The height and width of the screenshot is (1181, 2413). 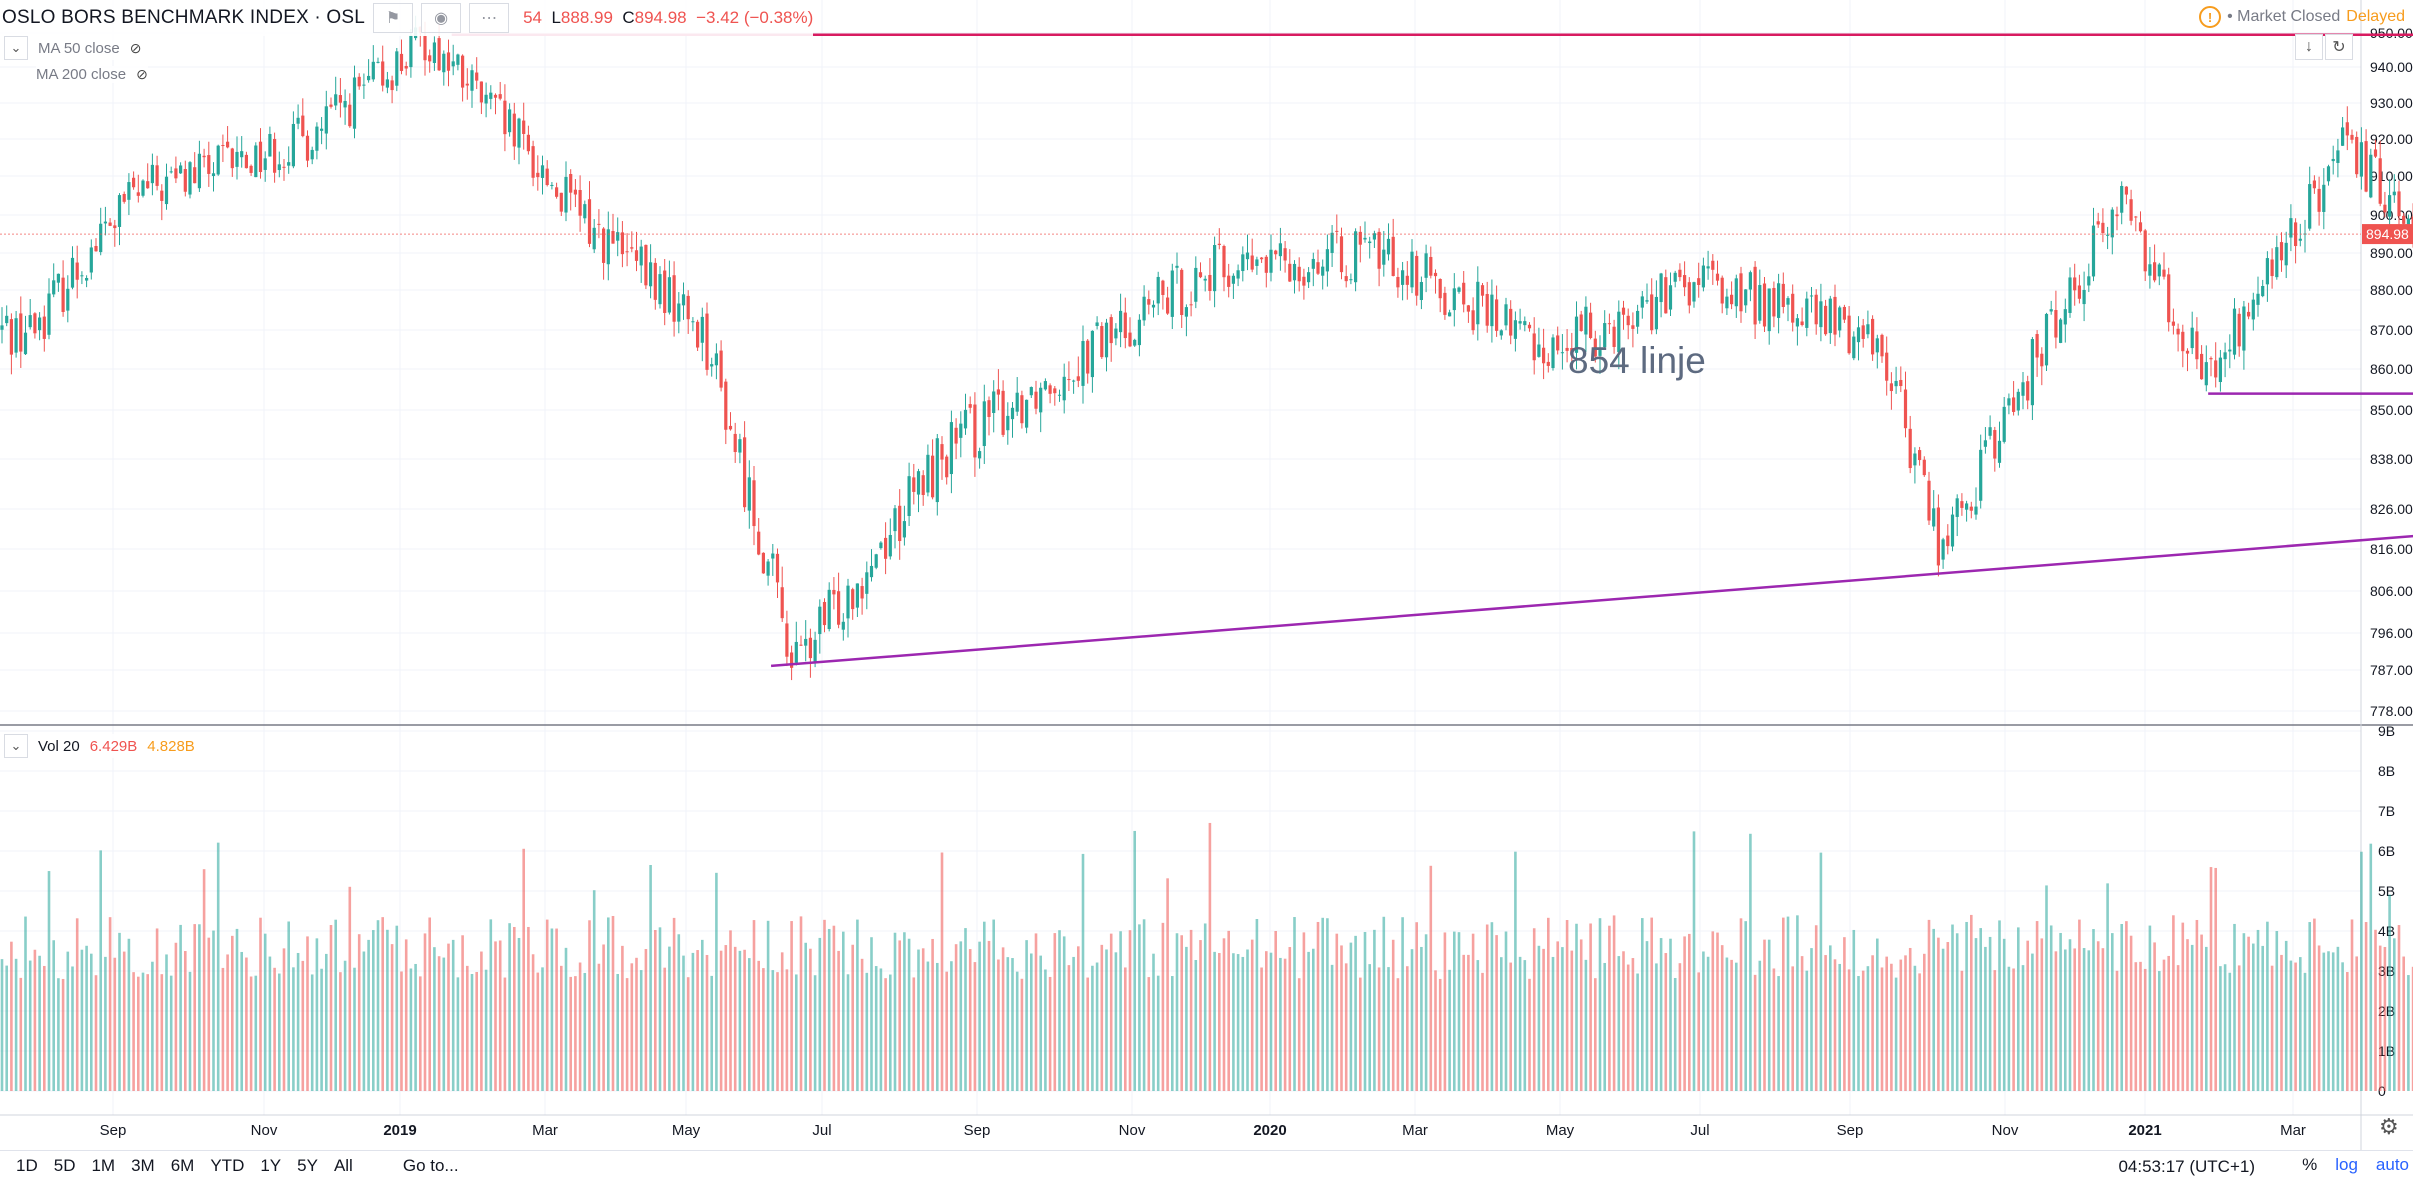 I want to click on range-button-1d: 1D, so click(x=27, y=1166).